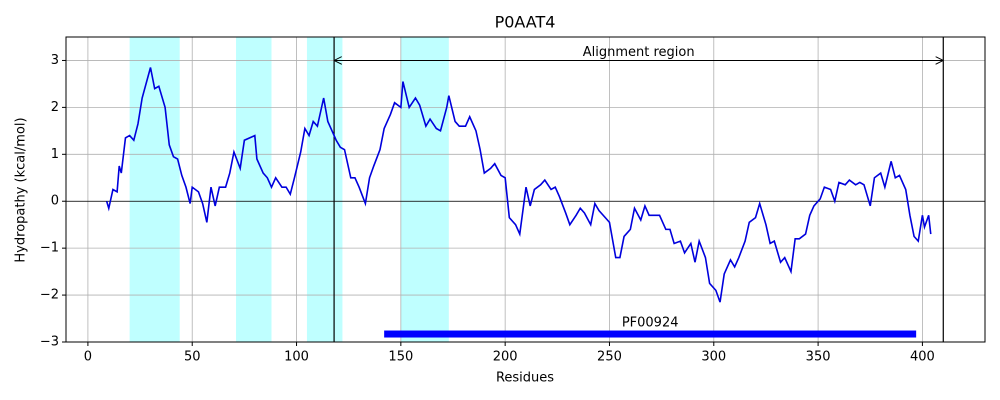 Image resolution: width=1000 pixels, height=400 pixels. What do you see at coordinates (55, 60) in the screenshot?
I see `y-tick-label: 3` at bounding box center [55, 60].